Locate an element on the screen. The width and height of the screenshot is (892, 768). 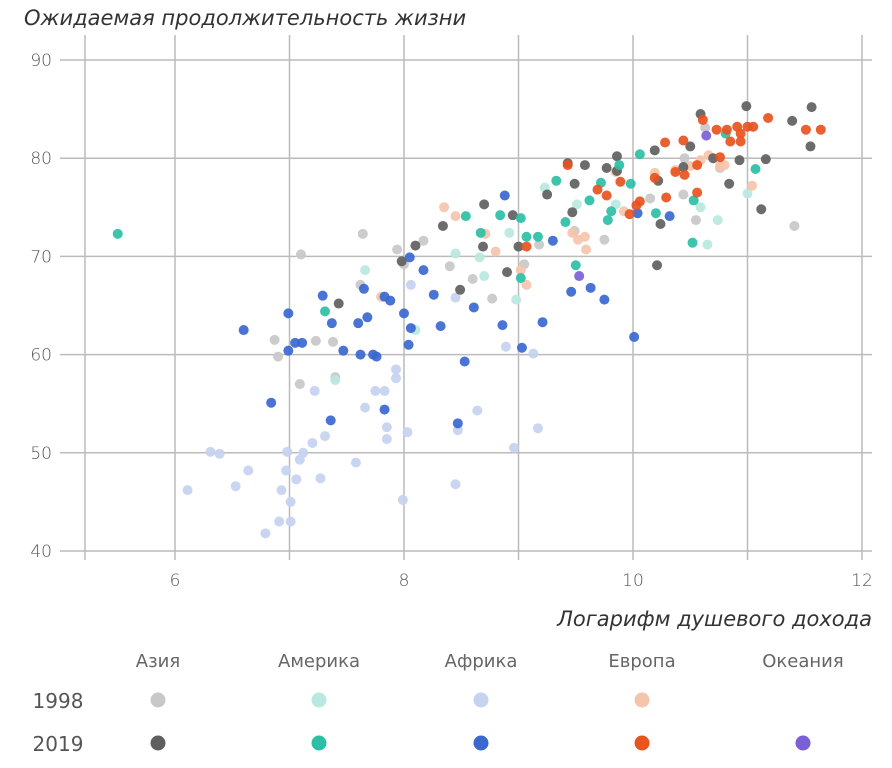
legend-region-label: Европа is located at coordinates (641, 661).